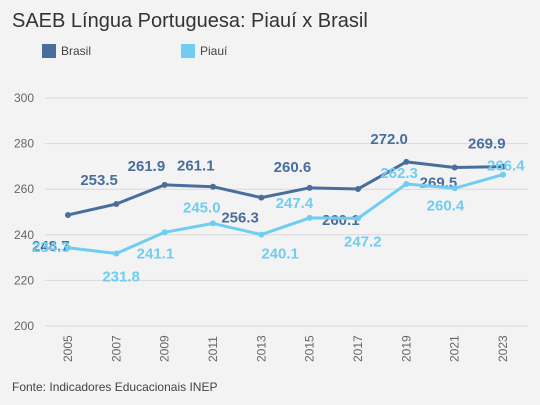 The image size is (540, 405). I want to click on legend-label-brasil: Brasil, so click(76, 51).